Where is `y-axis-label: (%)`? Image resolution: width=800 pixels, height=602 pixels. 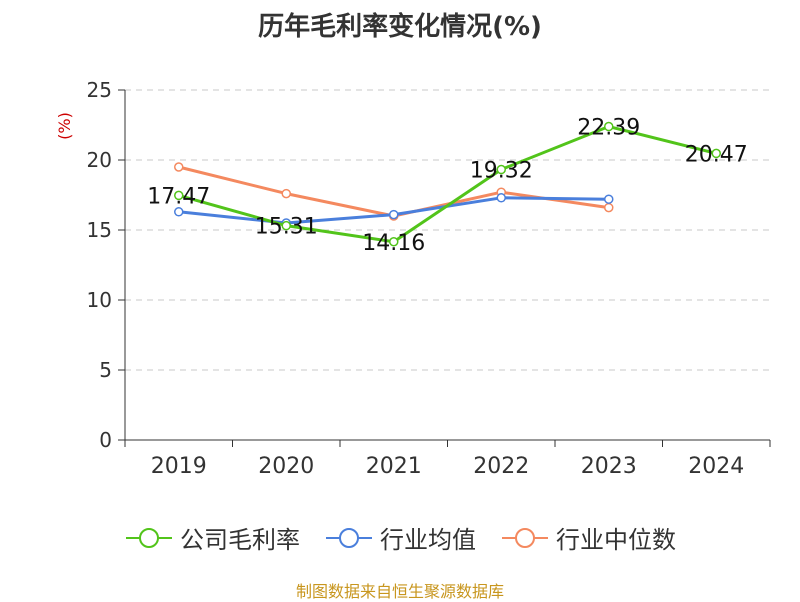 y-axis-label: (%) is located at coordinates (64, 126).